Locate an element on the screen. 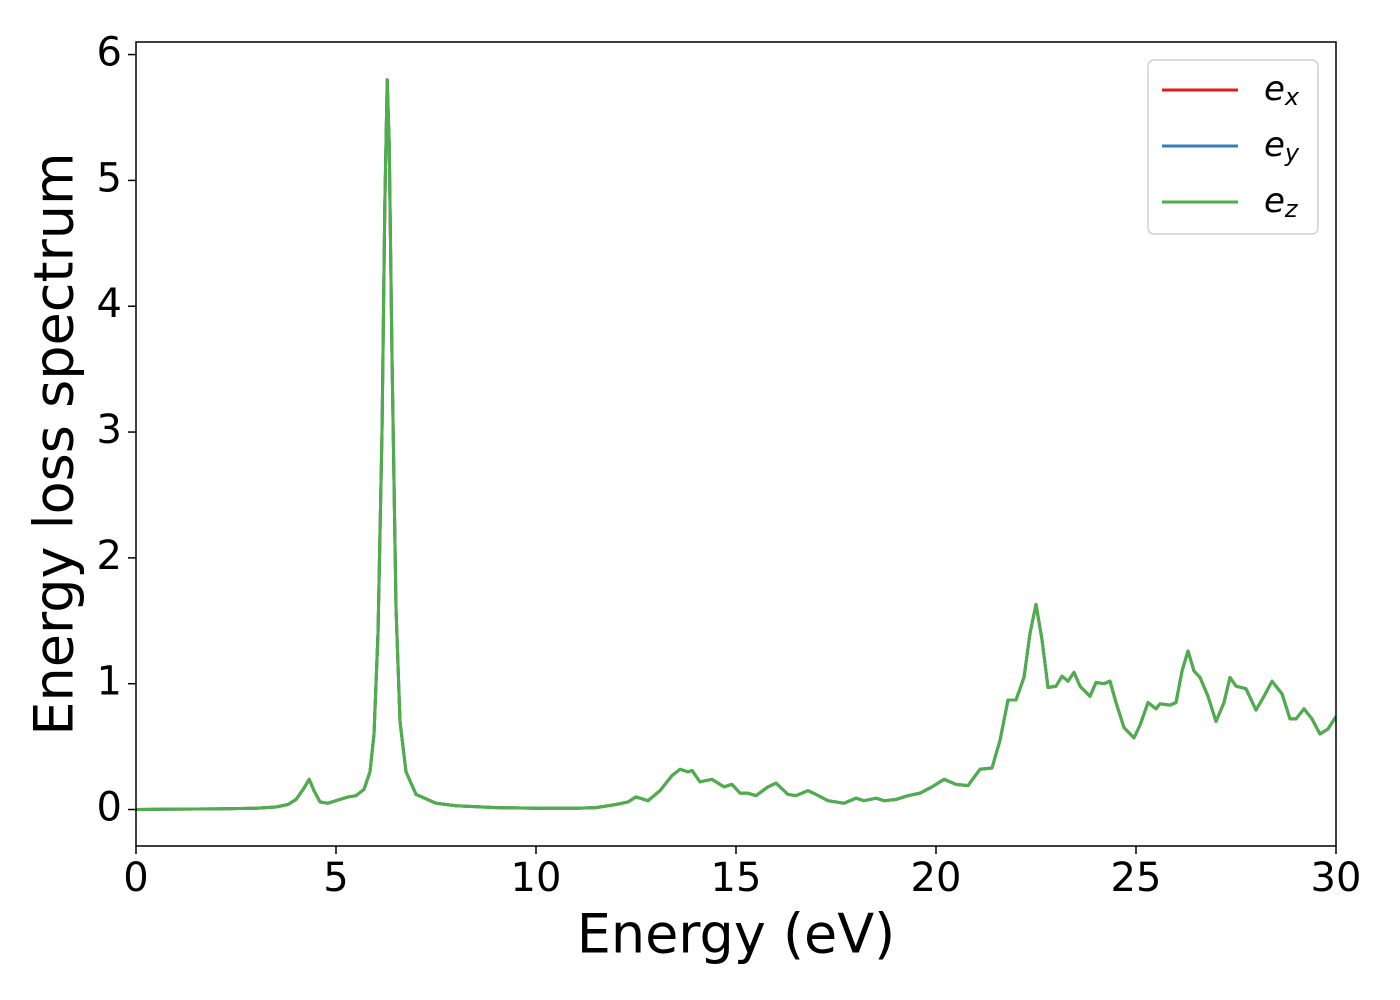  x-tick-label: 5 is located at coordinates (335, 878).